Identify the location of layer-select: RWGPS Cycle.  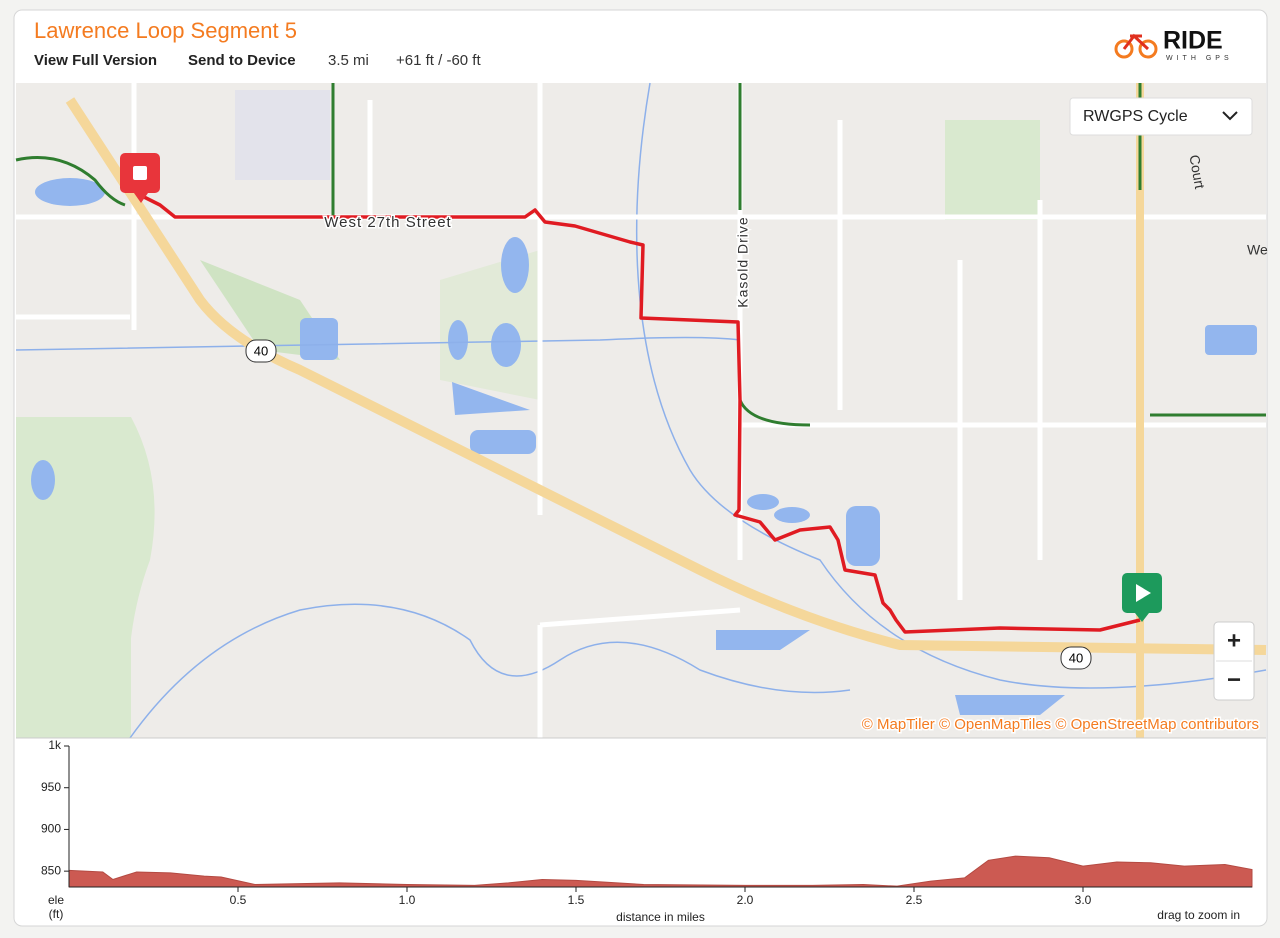
(1161, 116).